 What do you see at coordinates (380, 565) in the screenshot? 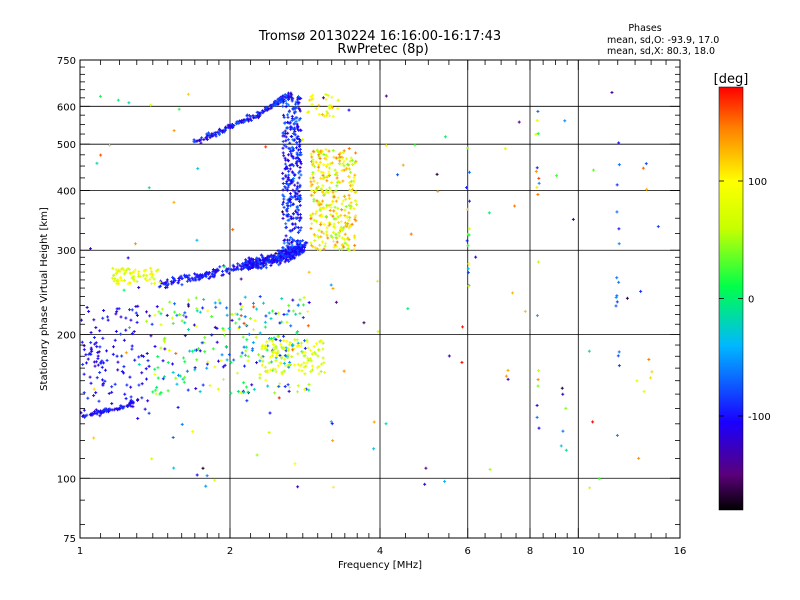
I see `x-axis-label: Frequency [MHz]` at bounding box center [380, 565].